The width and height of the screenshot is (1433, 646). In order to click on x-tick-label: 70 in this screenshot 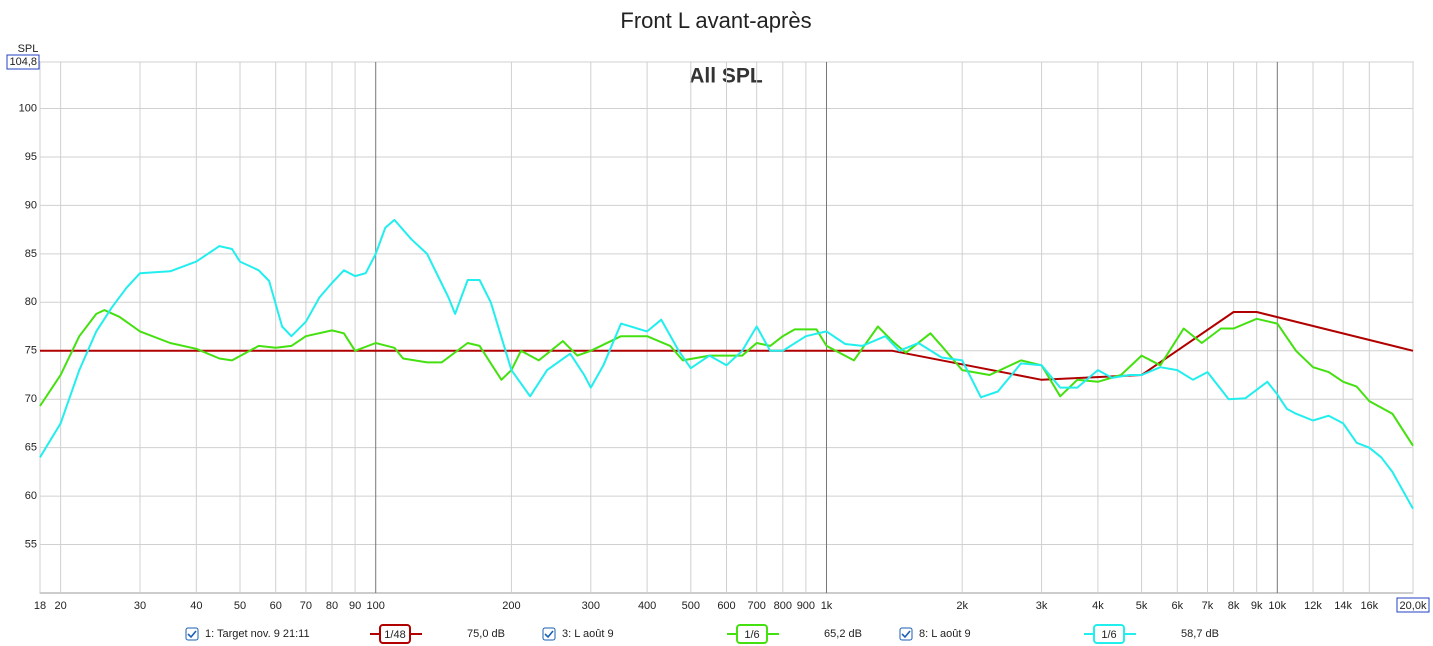, I will do `click(306, 606)`.